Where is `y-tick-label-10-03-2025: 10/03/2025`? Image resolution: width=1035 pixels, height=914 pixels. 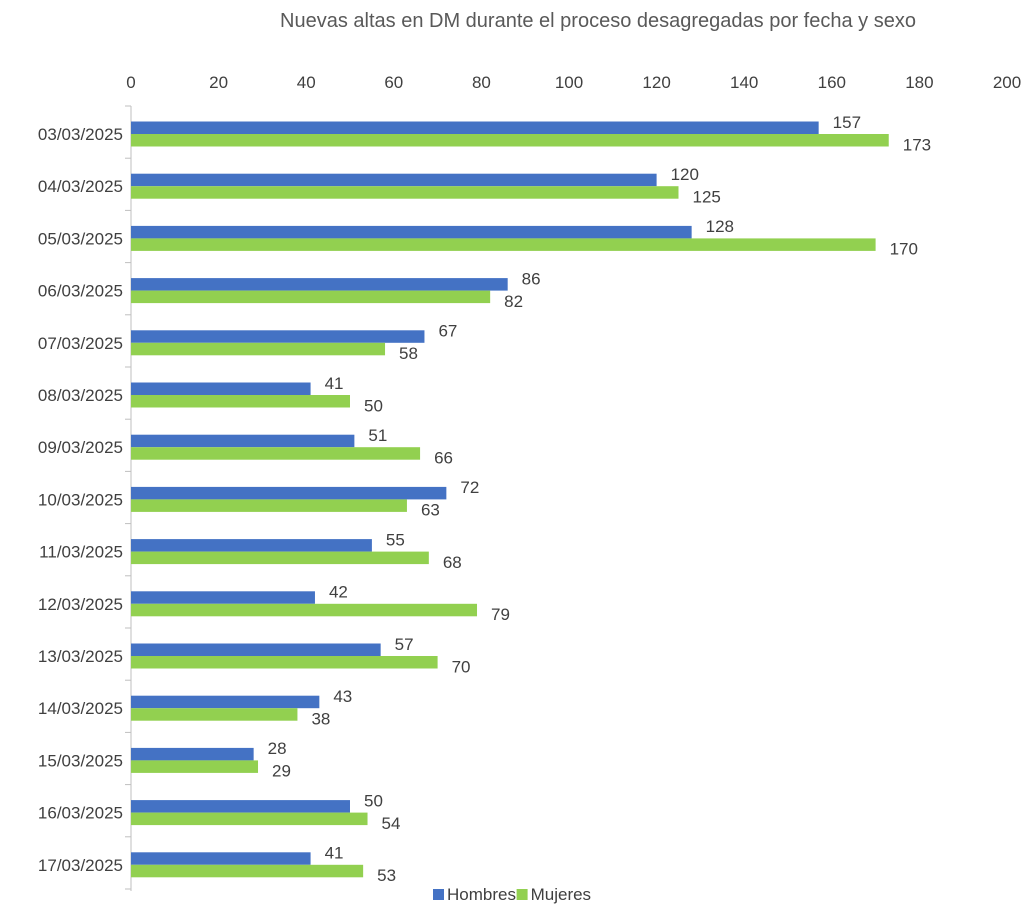
y-tick-label-10-03-2025: 10/03/2025 is located at coordinates (80, 499).